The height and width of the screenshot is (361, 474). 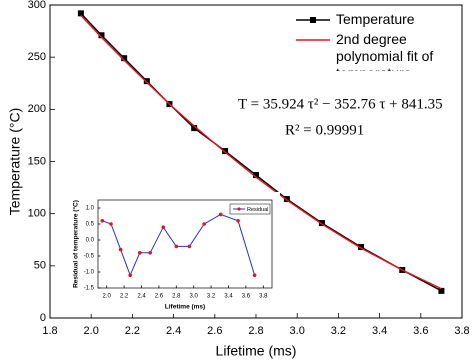 What do you see at coordinates (40, 266) in the screenshot?
I see `y-tick-label: 50` at bounding box center [40, 266].